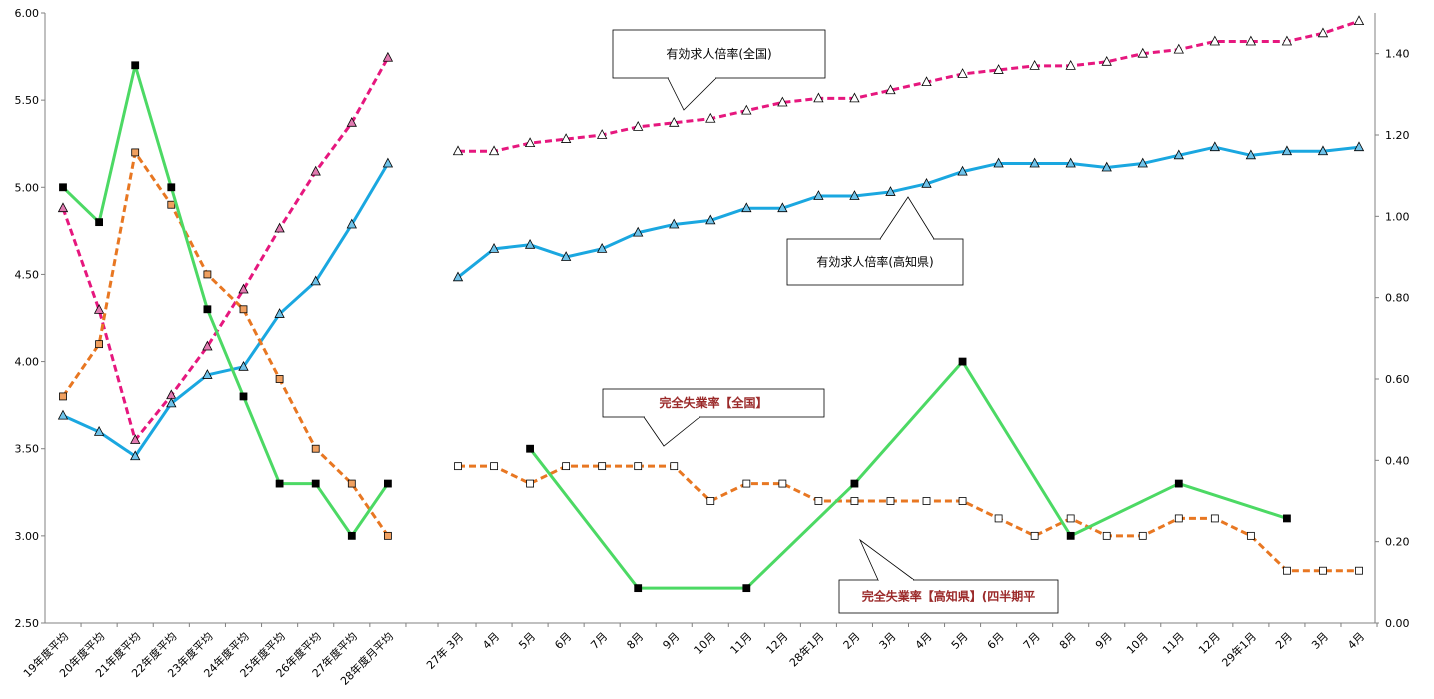 The width and height of the screenshot is (1434, 699). I want to click on right-tick-label: 0.80, so click(1397, 298).